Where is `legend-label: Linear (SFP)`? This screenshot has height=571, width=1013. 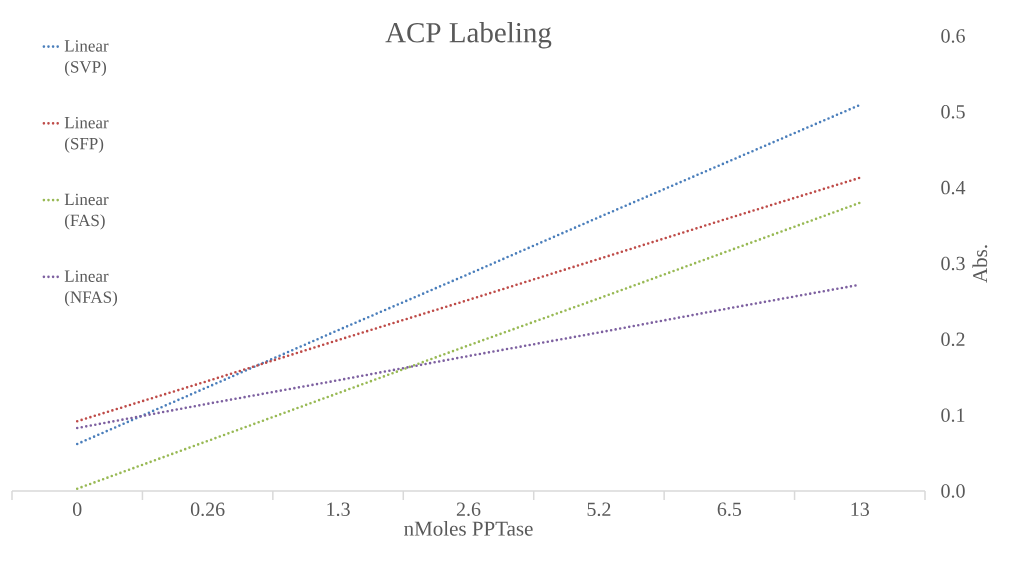 legend-label: Linear (SFP) is located at coordinates (86, 134).